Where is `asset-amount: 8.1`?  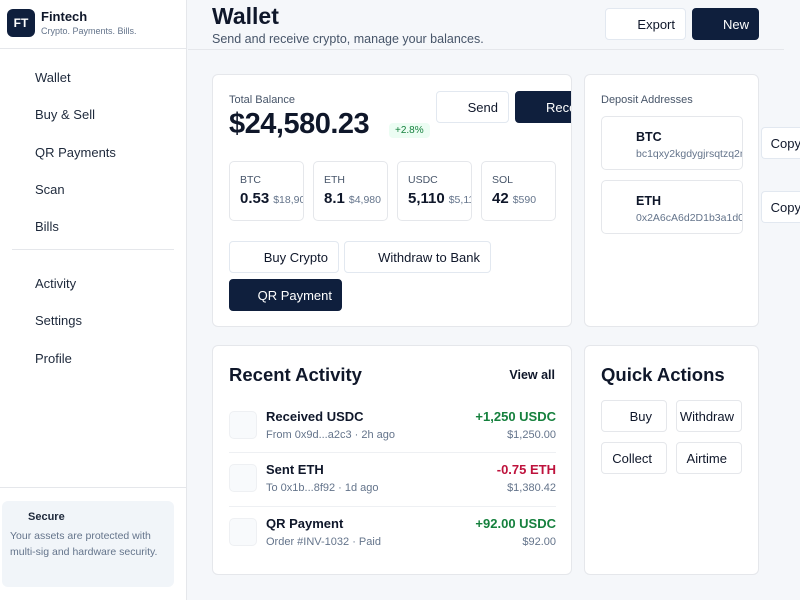
asset-amount: 8.1 is located at coordinates (334, 198).